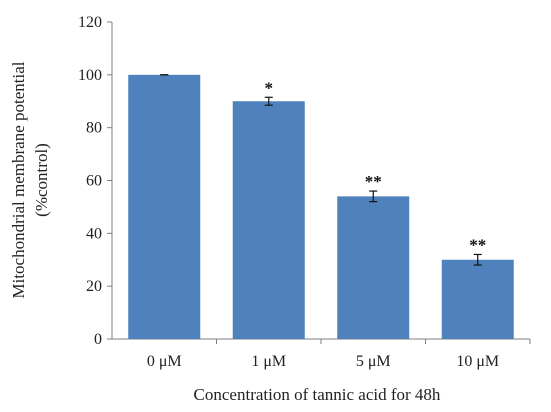 The width and height of the screenshot is (551, 412). Describe the element at coordinates (90, 22) in the screenshot. I see `y-tick-label: 120` at that location.